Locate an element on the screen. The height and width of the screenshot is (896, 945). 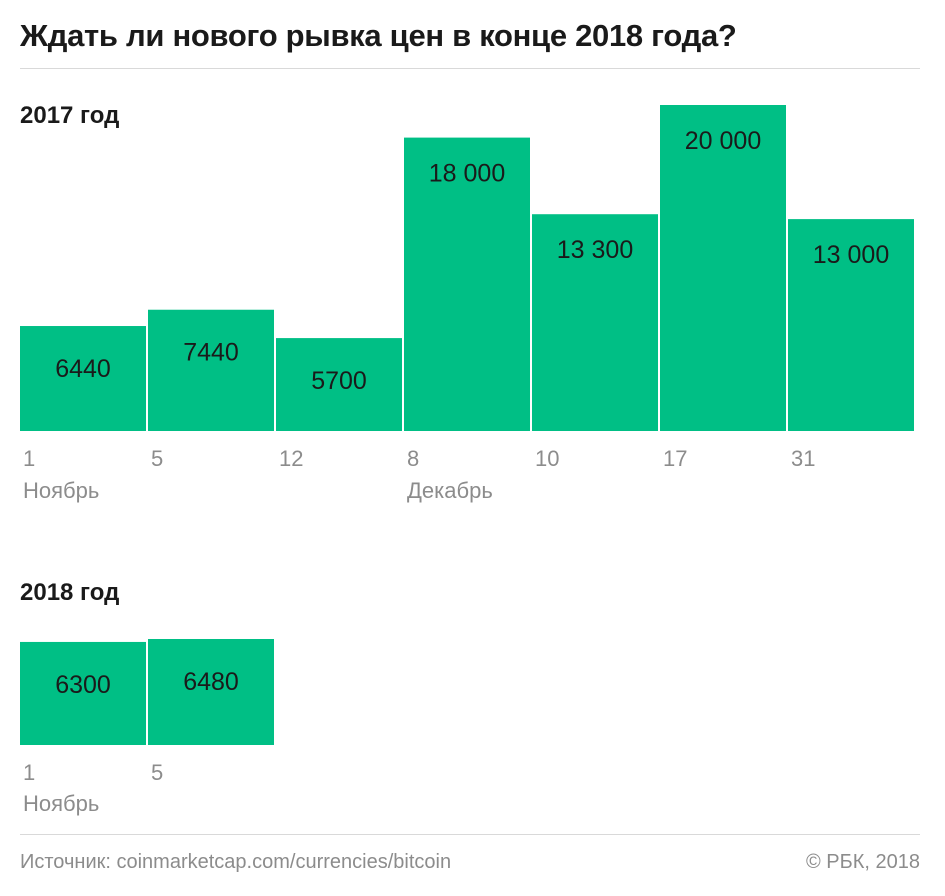
x-tick-label: 8 is located at coordinates (413, 458).